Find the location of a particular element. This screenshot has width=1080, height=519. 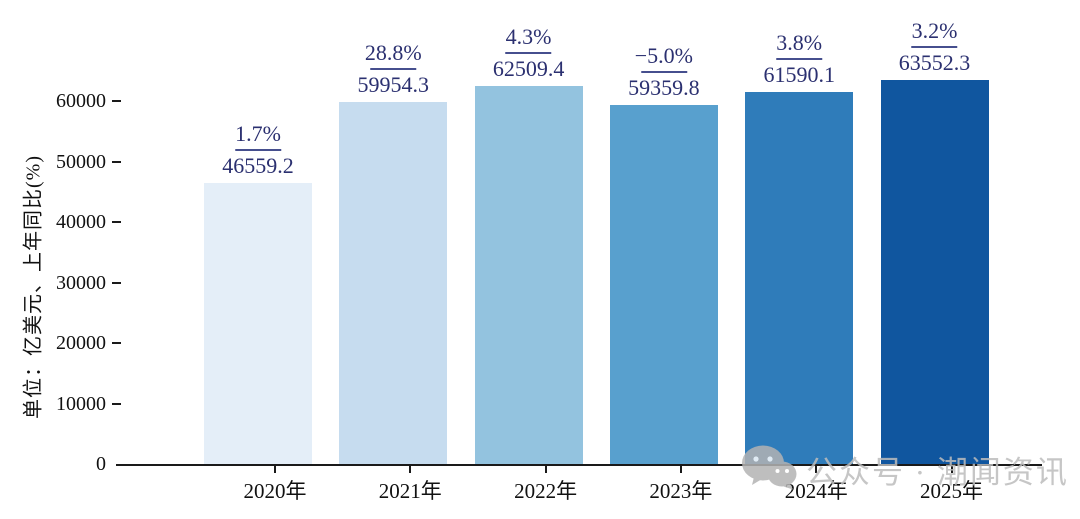

bar-annotation: 1.7% 46559.2 is located at coordinates (258, 149).